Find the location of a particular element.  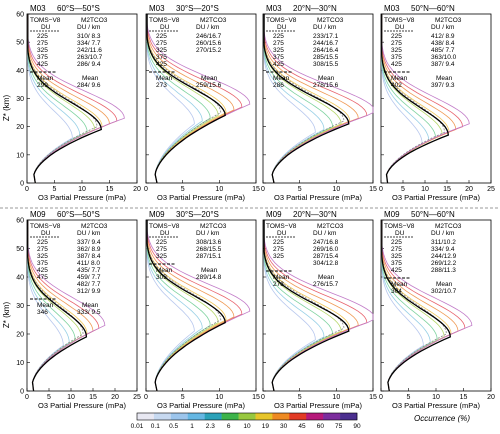

legend-m2tco3-value: 269/16.0 is located at coordinates (326, 249).